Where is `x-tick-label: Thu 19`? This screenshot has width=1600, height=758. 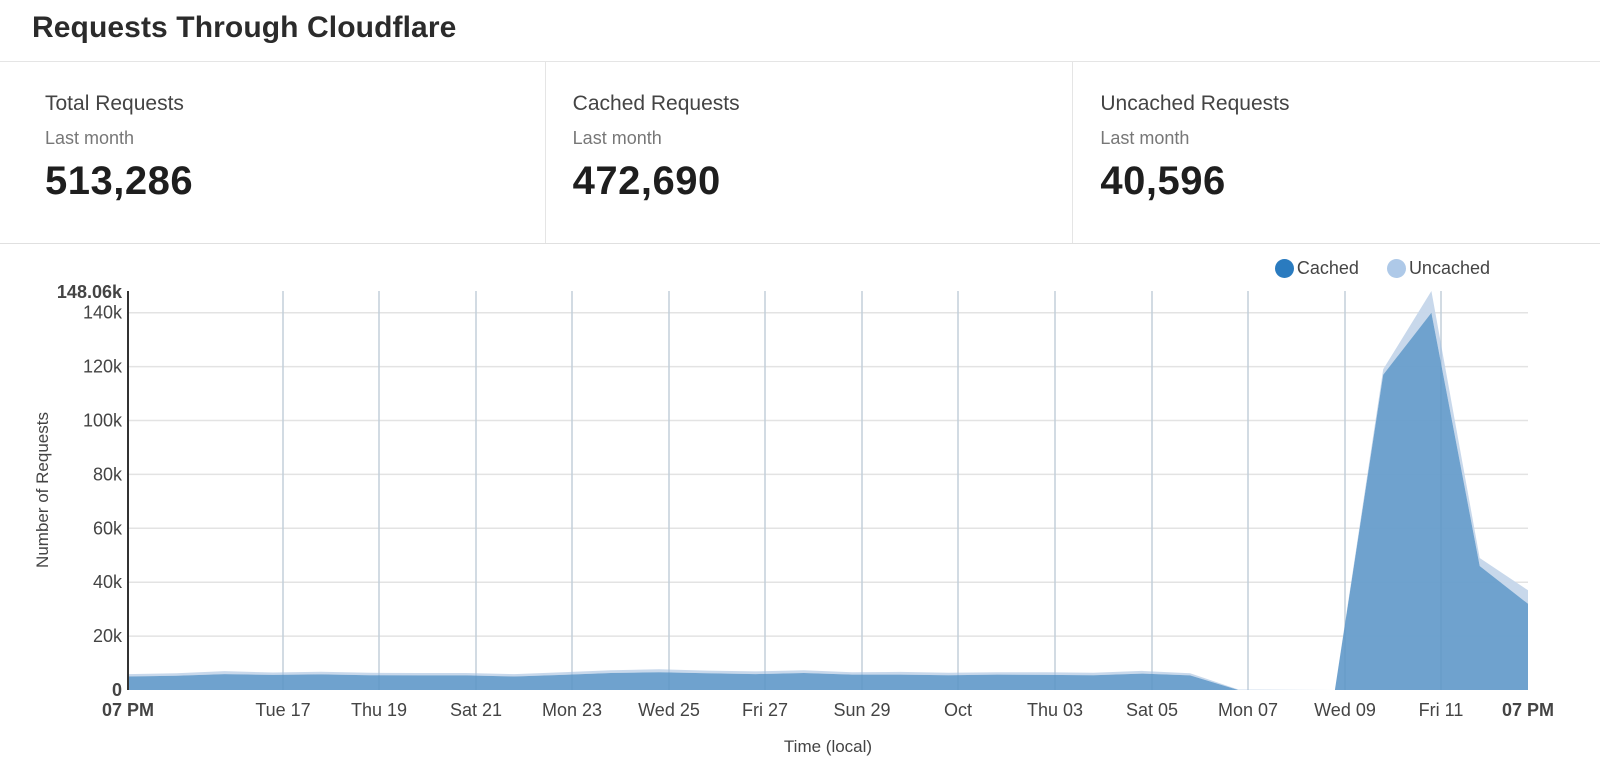
x-tick-label: Thu 19 is located at coordinates (379, 710).